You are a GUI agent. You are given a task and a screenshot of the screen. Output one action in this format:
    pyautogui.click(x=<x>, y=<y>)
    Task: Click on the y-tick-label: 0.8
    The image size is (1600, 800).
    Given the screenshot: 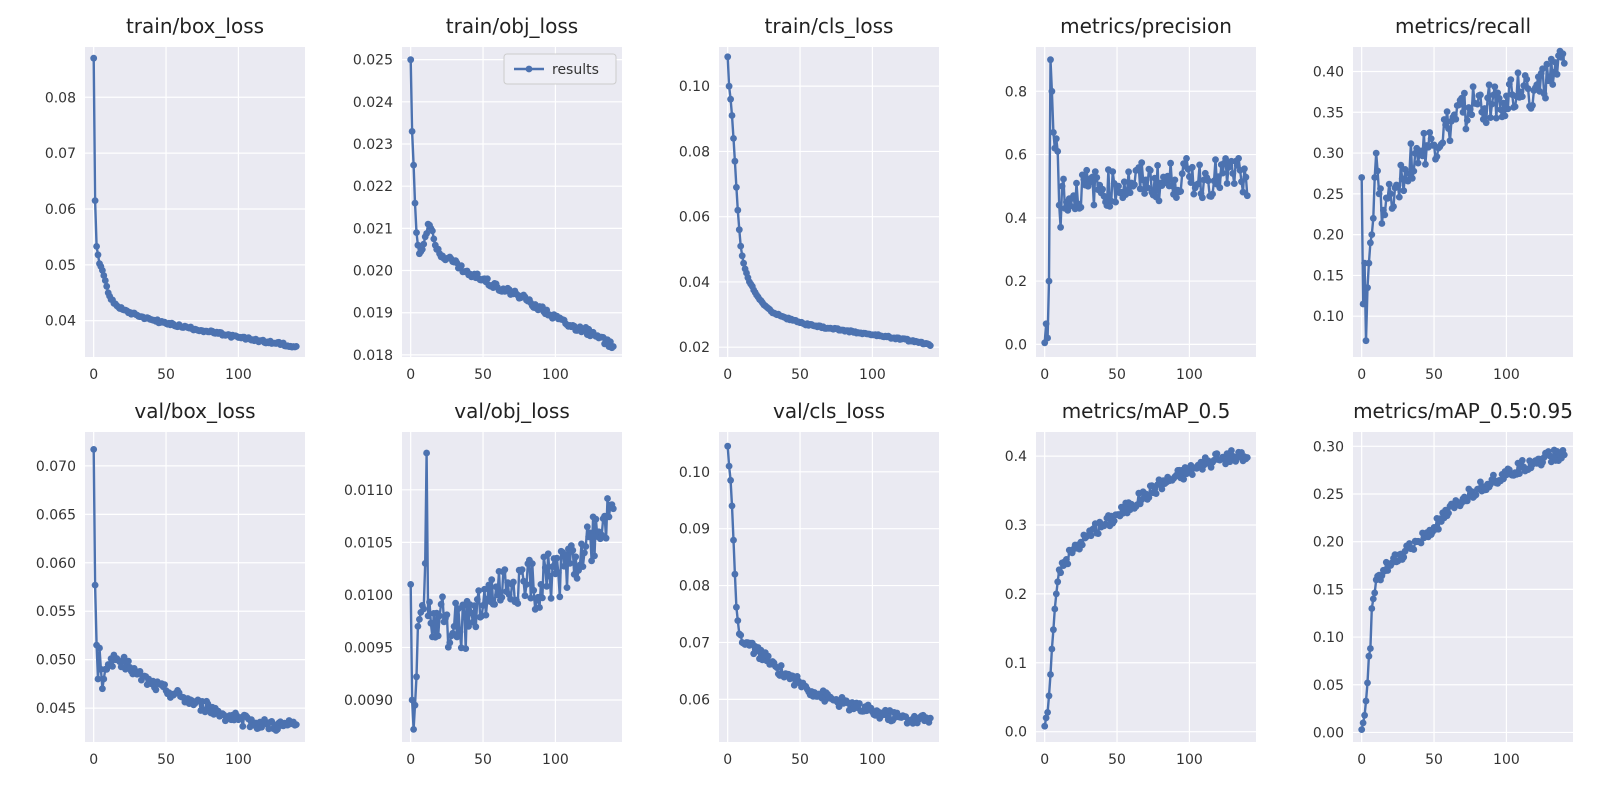 What is the action you would take?
    pyautogui.click(x=1016, y=92)
    